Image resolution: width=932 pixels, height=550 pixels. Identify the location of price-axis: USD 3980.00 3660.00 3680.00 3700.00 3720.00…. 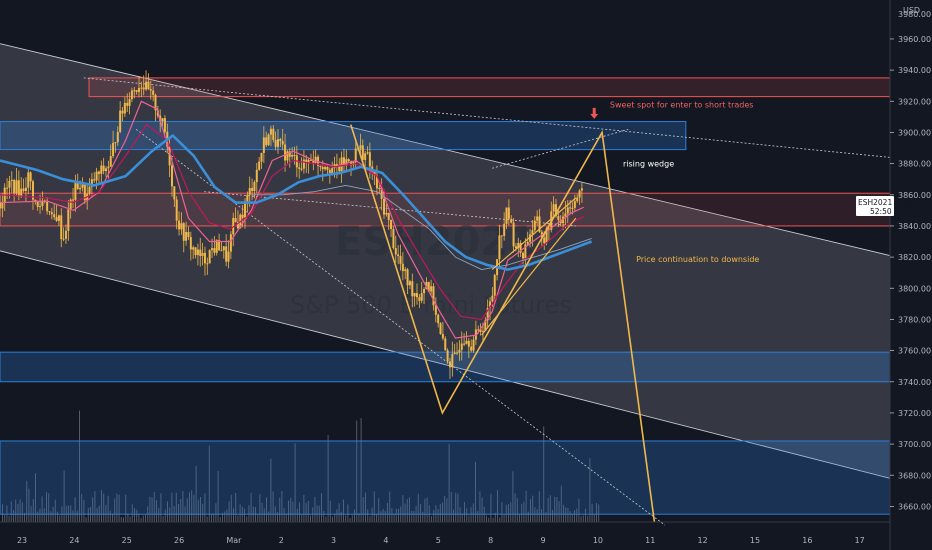
(910, 275).